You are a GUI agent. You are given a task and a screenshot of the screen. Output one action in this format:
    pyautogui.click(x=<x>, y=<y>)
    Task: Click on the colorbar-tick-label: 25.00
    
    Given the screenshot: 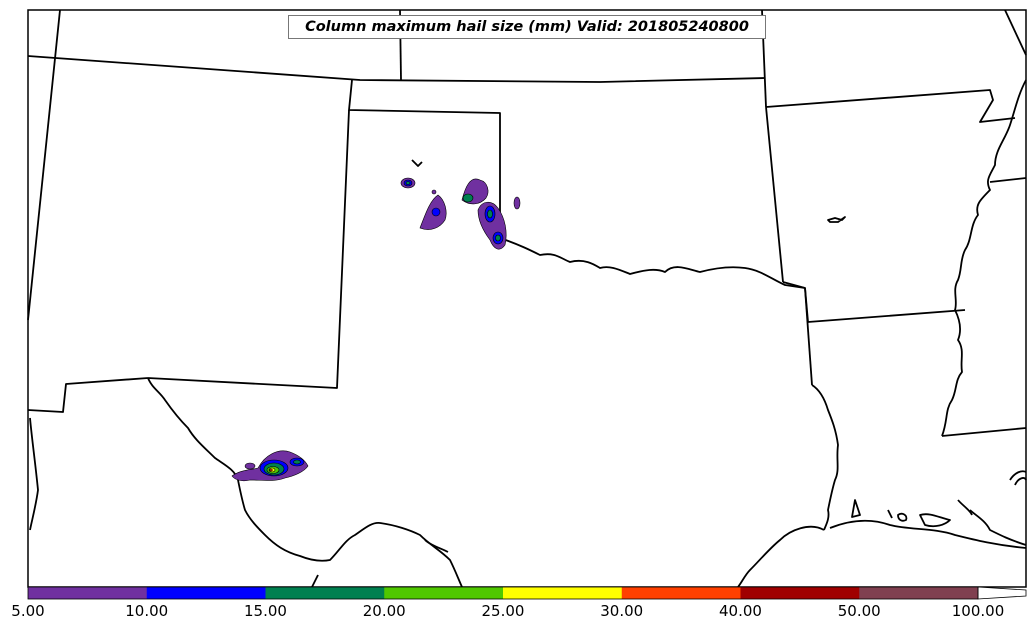 What is the action you would take?
    pyautogui.click(x=503, y=611)
    